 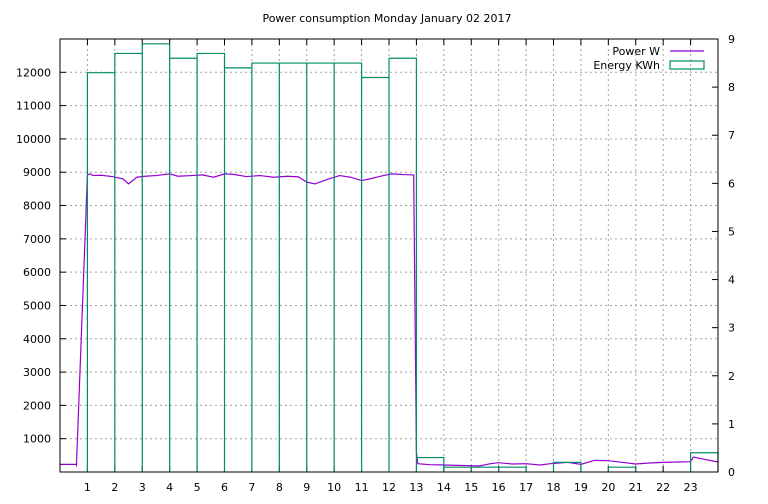 What do you see at coordinates (731, 376) in the screenshot?
I see `y-right-tick-label: 2` at bounding box center [731, 376].